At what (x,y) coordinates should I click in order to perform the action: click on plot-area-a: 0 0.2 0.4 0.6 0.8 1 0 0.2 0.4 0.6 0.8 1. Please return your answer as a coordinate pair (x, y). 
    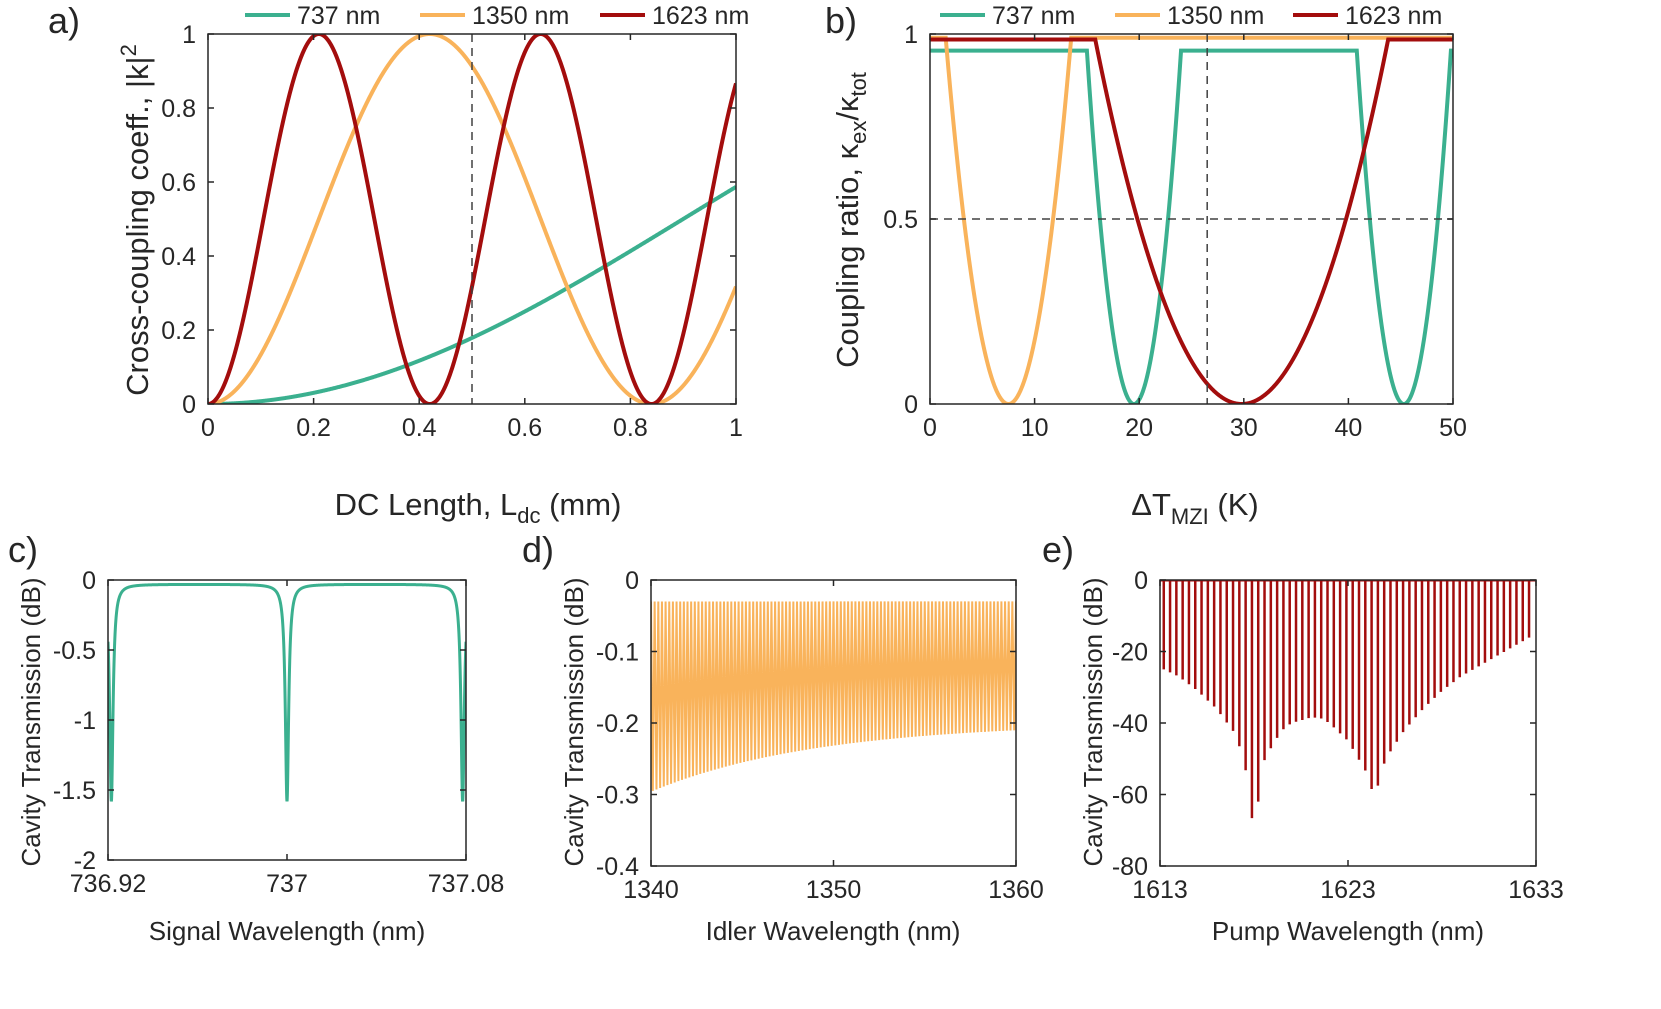
    Looking at the image, I should click on (452, 231).